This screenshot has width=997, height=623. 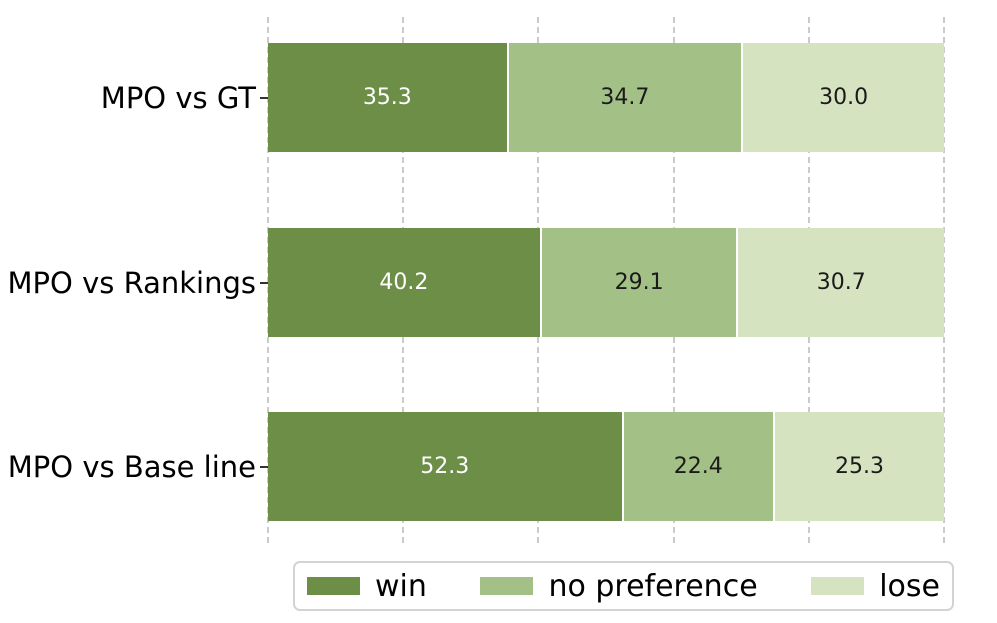 I want to click on bar-segment-lose: 25.3, so click(x=858, y=466).